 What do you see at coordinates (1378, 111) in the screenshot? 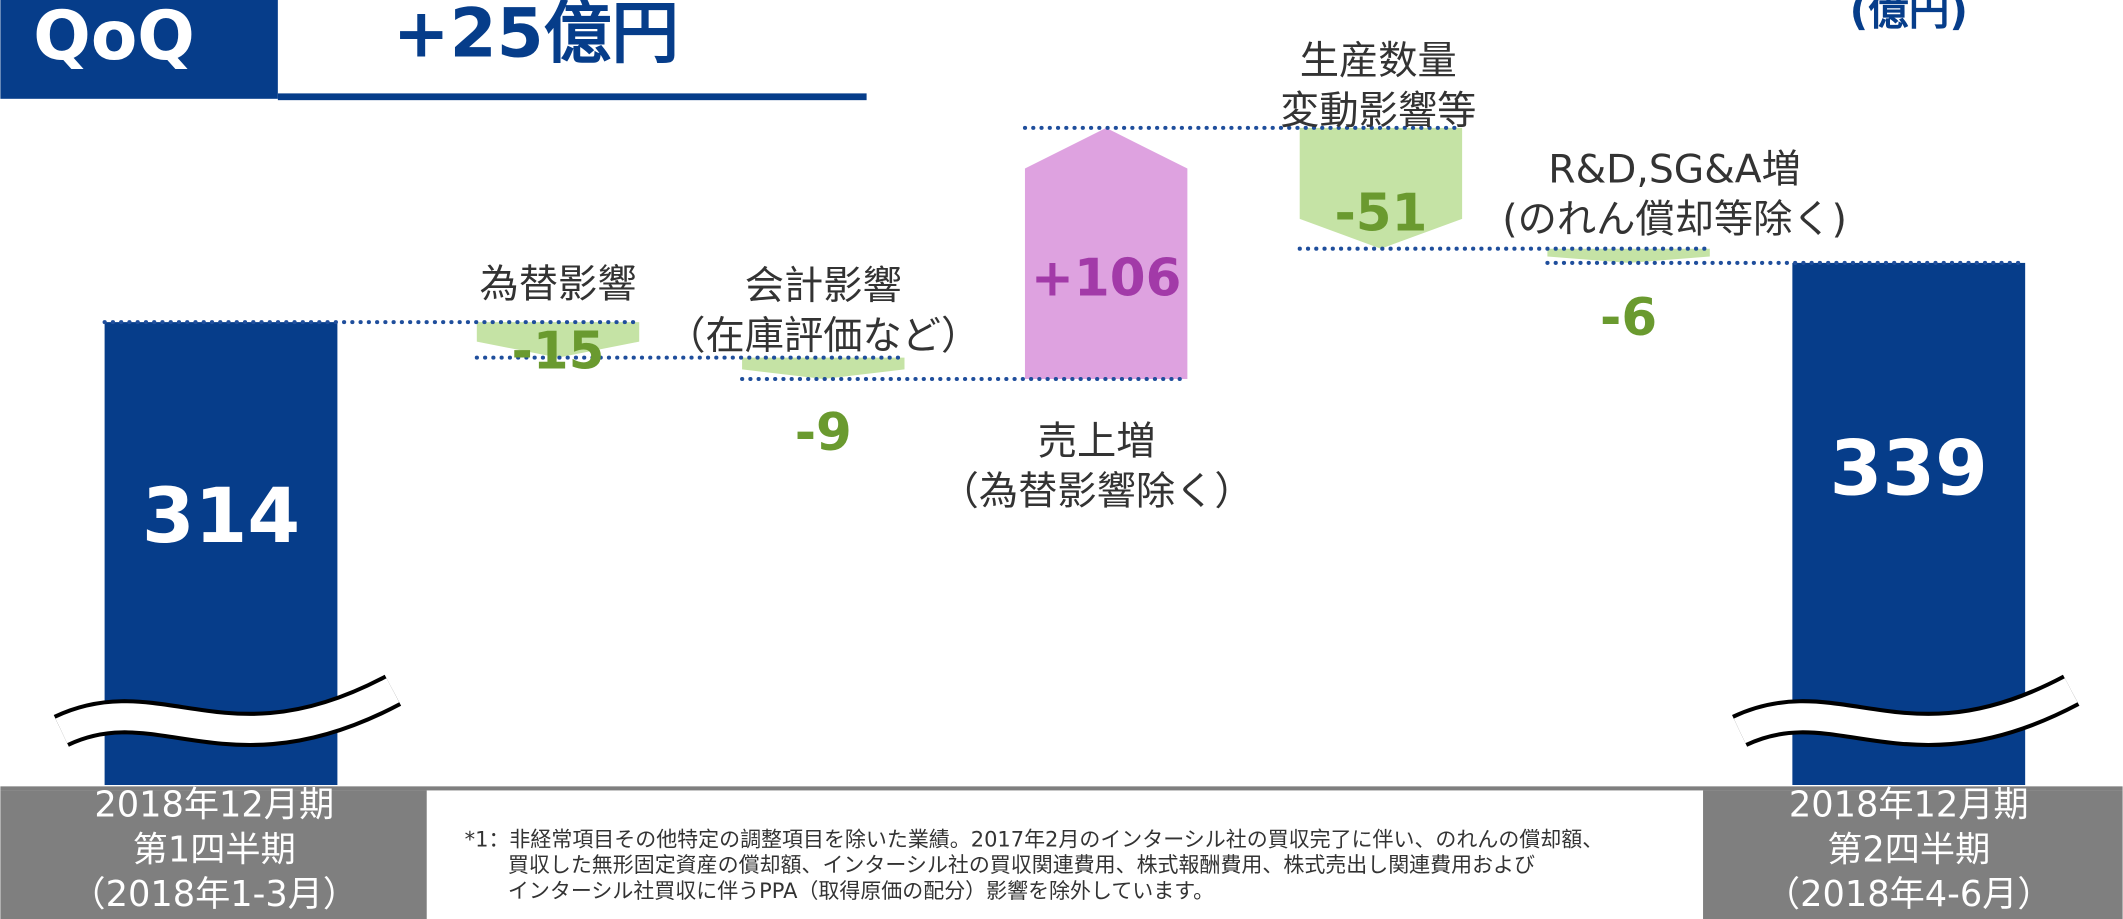
I see `category-label: 変動影響等` at bounding box center [1378, 111].